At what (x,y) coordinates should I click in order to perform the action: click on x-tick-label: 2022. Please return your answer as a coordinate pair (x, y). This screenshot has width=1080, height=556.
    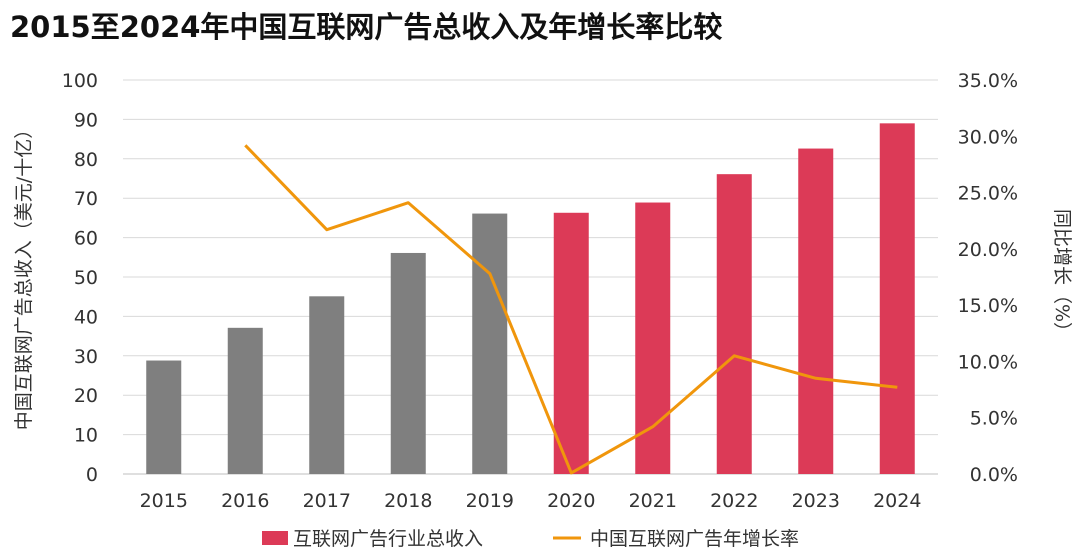
    Looking at the image, I should click on (734, 501).